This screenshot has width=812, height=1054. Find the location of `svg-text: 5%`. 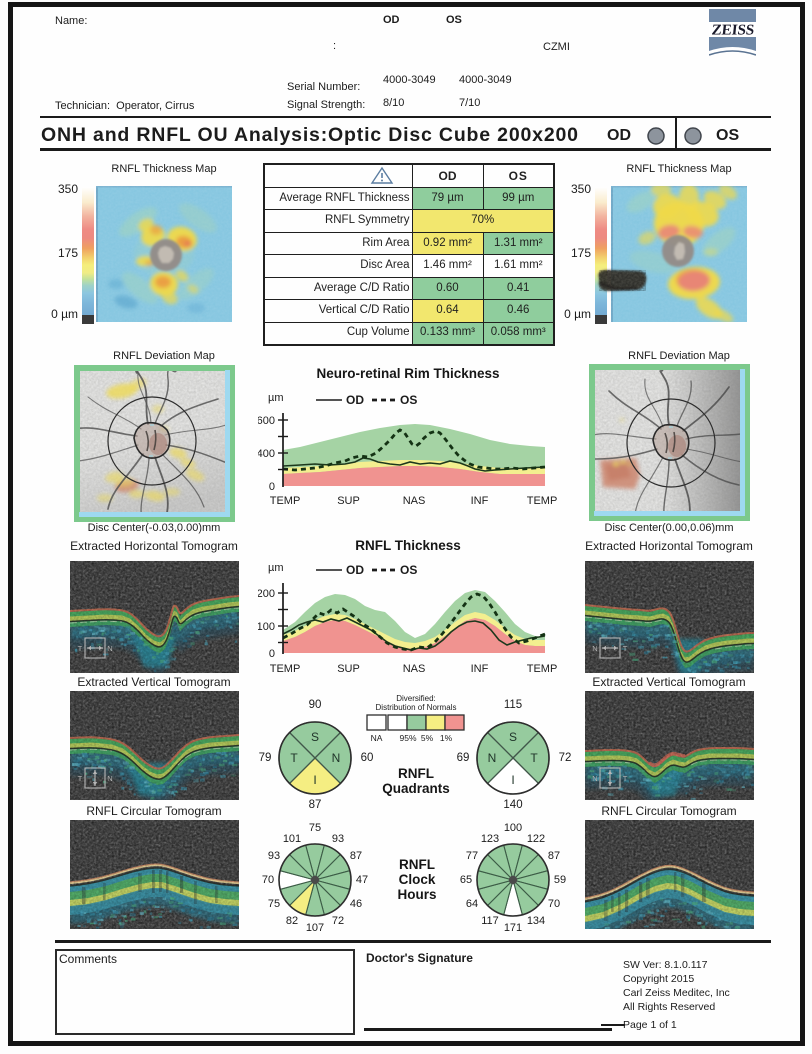

svg-text: 5% is located at coordinates (427, 738).